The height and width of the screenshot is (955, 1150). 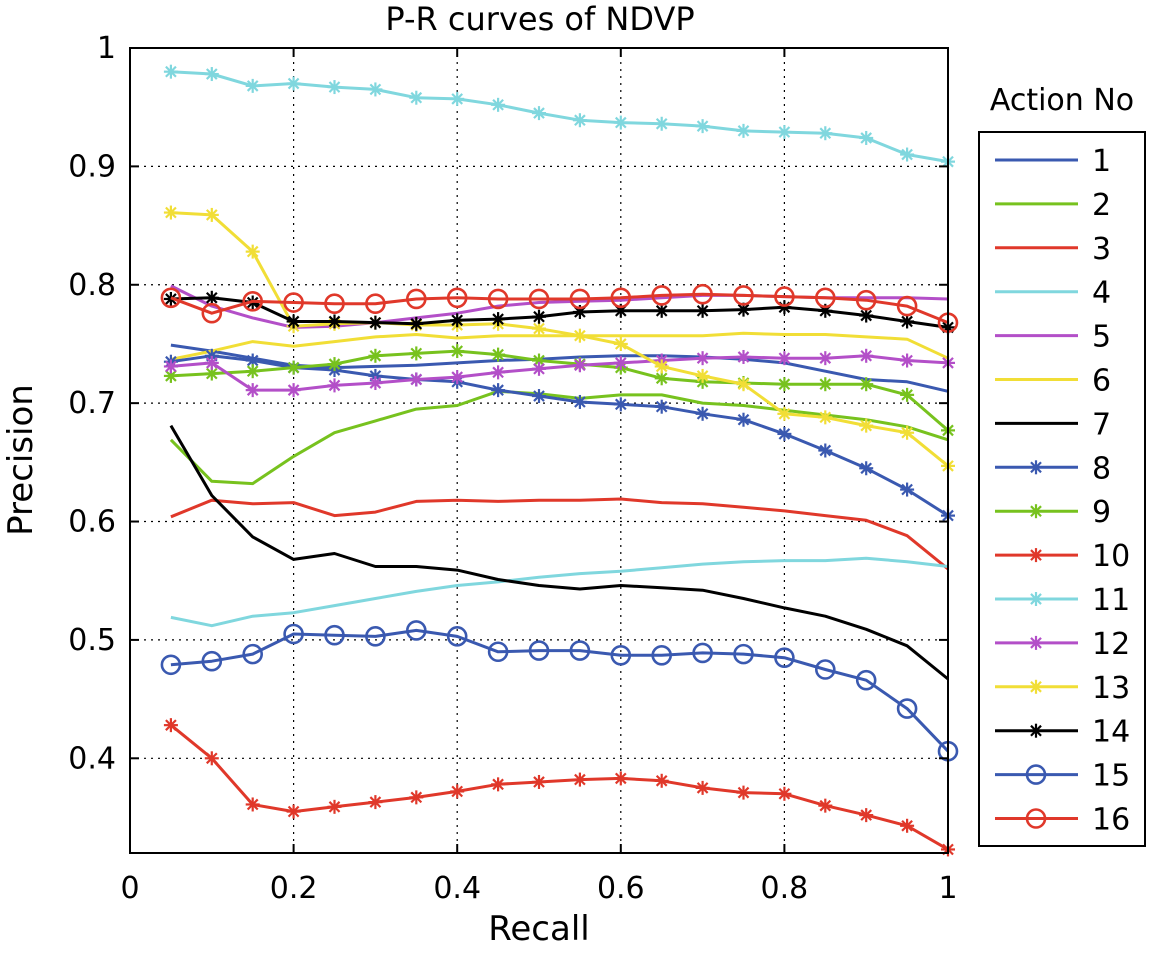 What do you see at coordinates (92, 640) in the screenshot?
I see `y-tick-label: 0.5` at bounding box center [92, 640].